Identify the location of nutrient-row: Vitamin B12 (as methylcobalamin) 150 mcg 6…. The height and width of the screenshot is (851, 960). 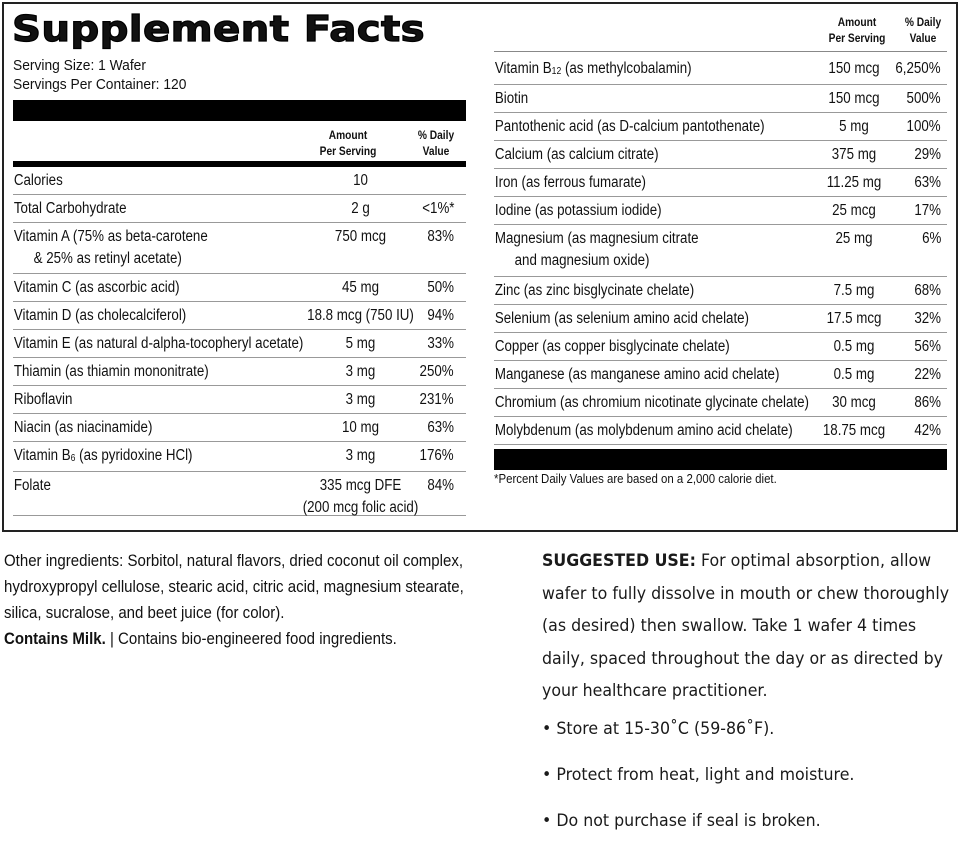
(720, 70).